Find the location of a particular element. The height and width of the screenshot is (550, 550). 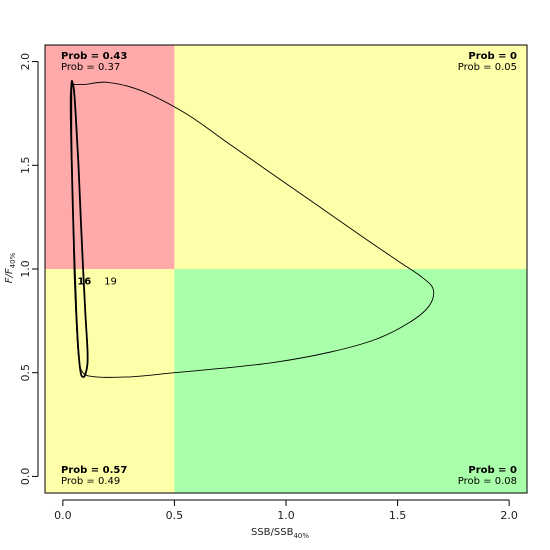

point-label-19: 19 is located at coordinates (110, 281).